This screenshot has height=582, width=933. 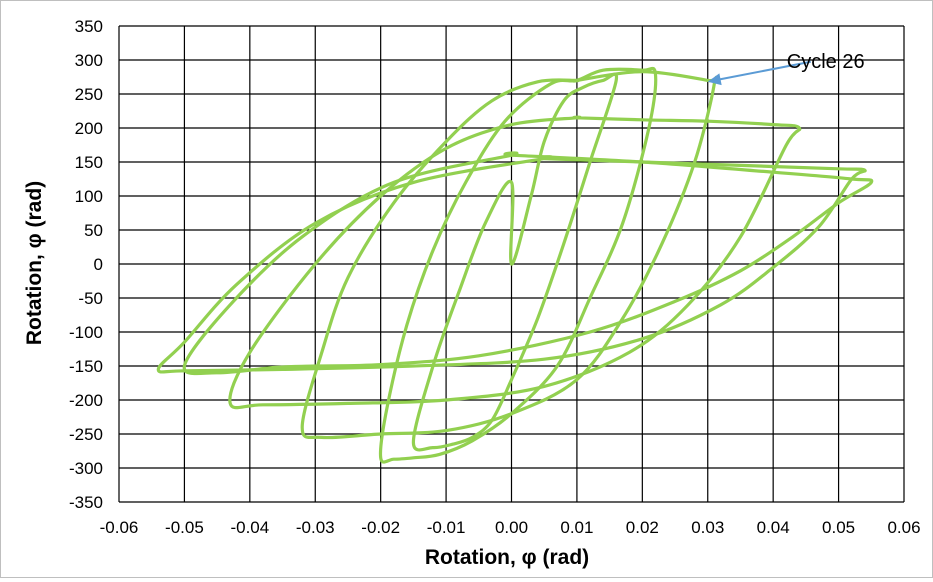 What do you see at coordinates (89, 128) in the screenshot?
I see `y-tick-label: 200` at bounding box center [89, 128].